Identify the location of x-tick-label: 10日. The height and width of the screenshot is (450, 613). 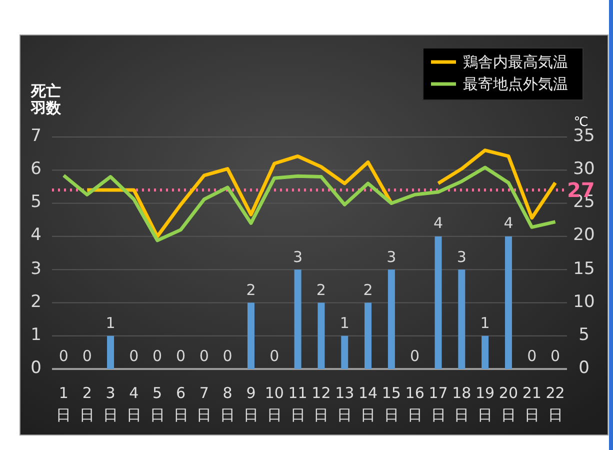
(274, 404).